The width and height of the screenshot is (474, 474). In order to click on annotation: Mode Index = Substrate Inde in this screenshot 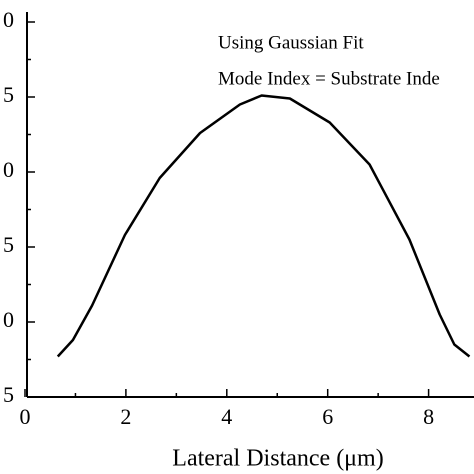, I will do `click(329, 78)`.